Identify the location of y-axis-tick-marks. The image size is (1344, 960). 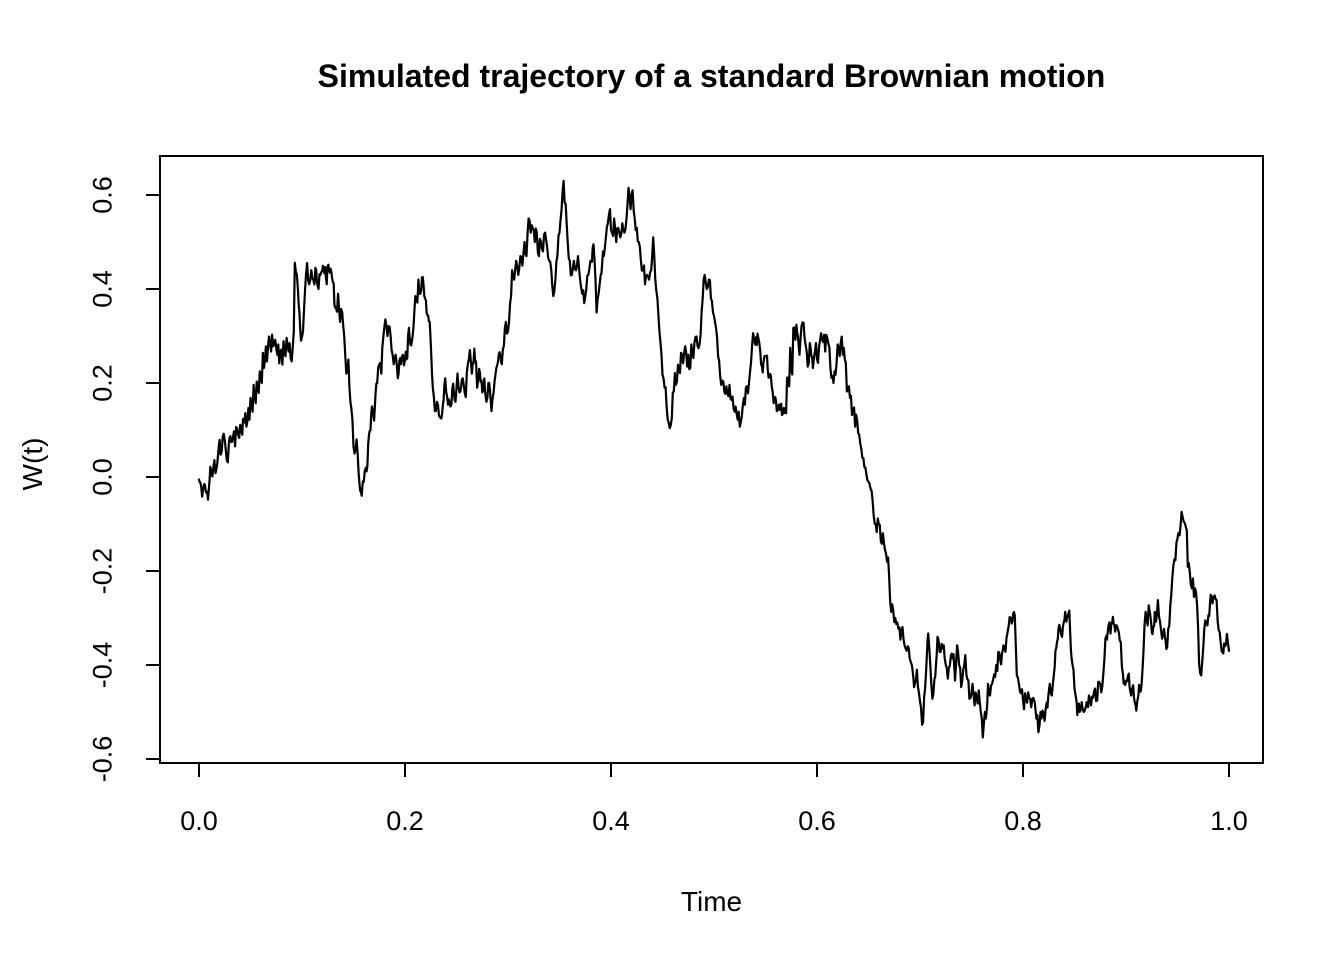
(153, 477).